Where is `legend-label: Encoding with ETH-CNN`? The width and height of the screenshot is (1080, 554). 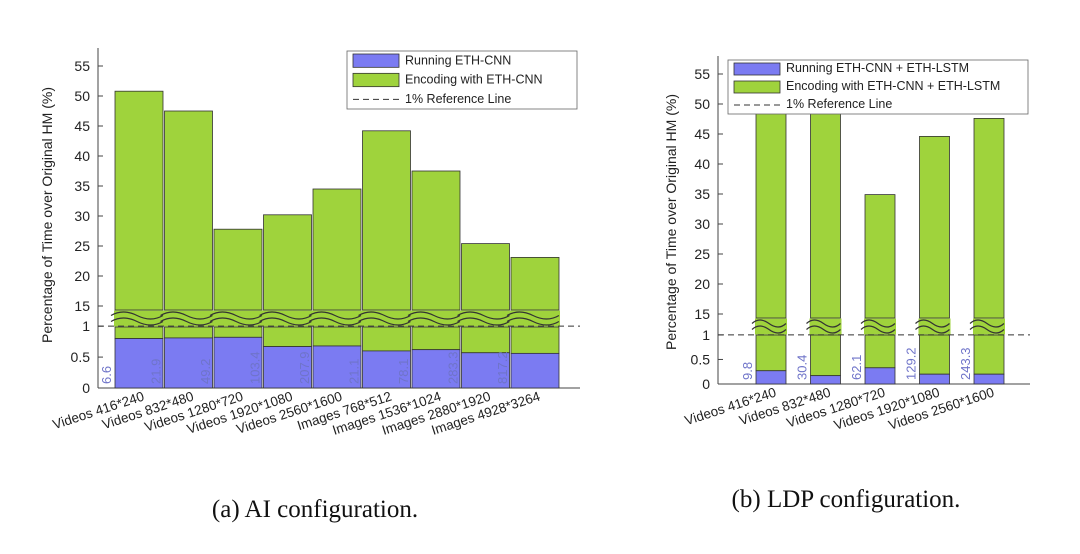
legend-label: Encoding with ETH-CNN is located at coordinates (474, 80).